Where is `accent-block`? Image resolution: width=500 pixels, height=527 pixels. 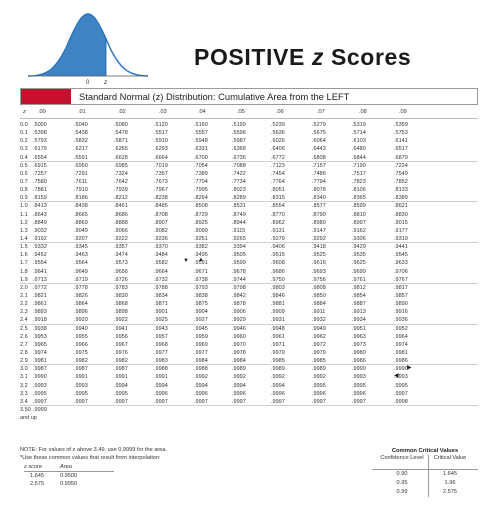
accent-block is located at coordinates (46, 96).